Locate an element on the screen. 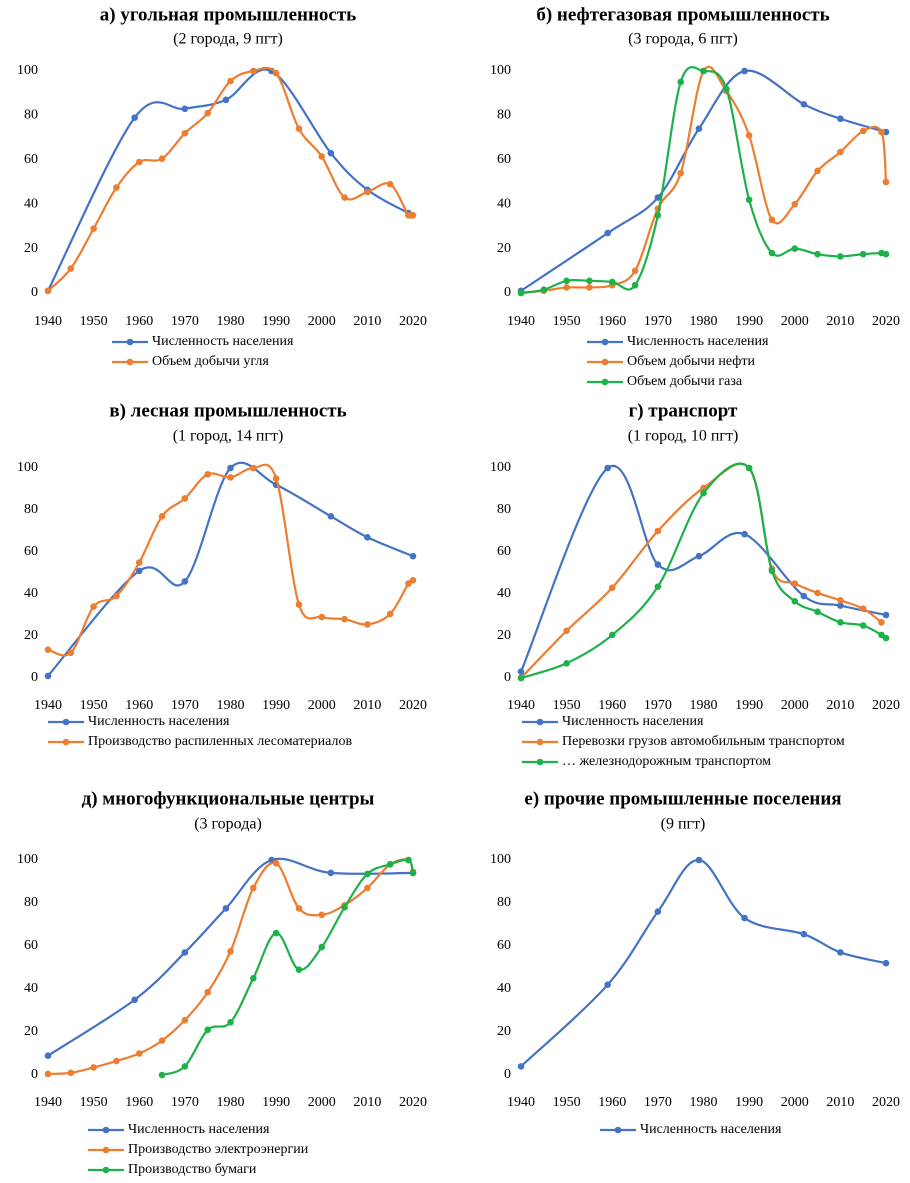 The image size is (910, 1183). series-line is located at coordinates (703, 180).